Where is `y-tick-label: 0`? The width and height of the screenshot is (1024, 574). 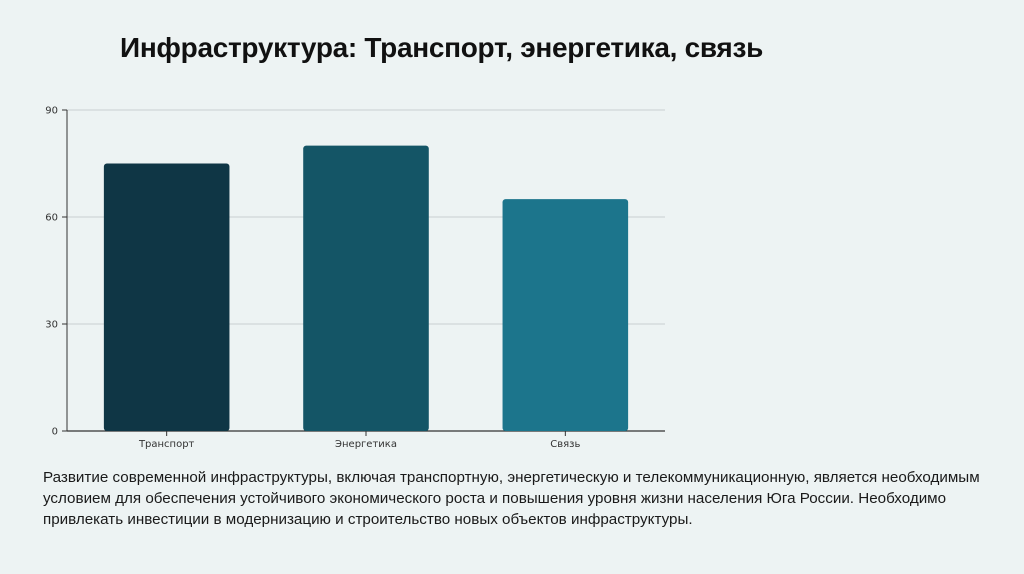 y-tick-label: 0 is located at coordinates (55, 432).